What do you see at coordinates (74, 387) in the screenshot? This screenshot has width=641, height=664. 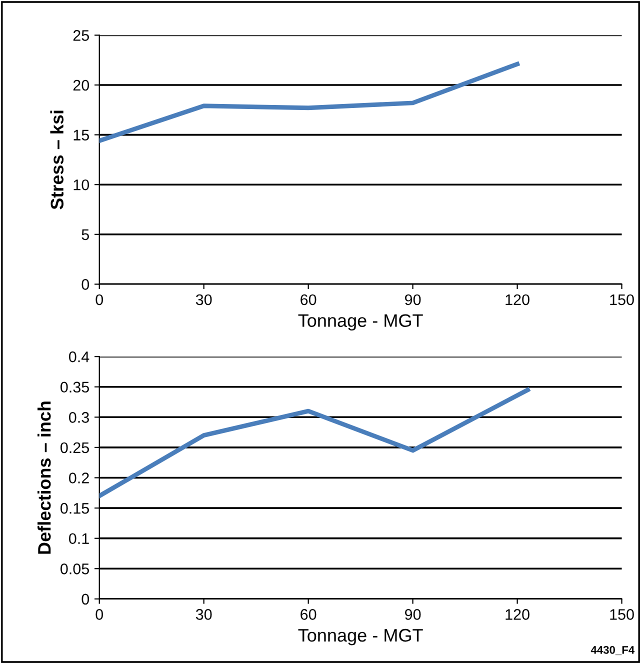 I see `y-tick-label: 0.35` at bounding box center [74, 387].